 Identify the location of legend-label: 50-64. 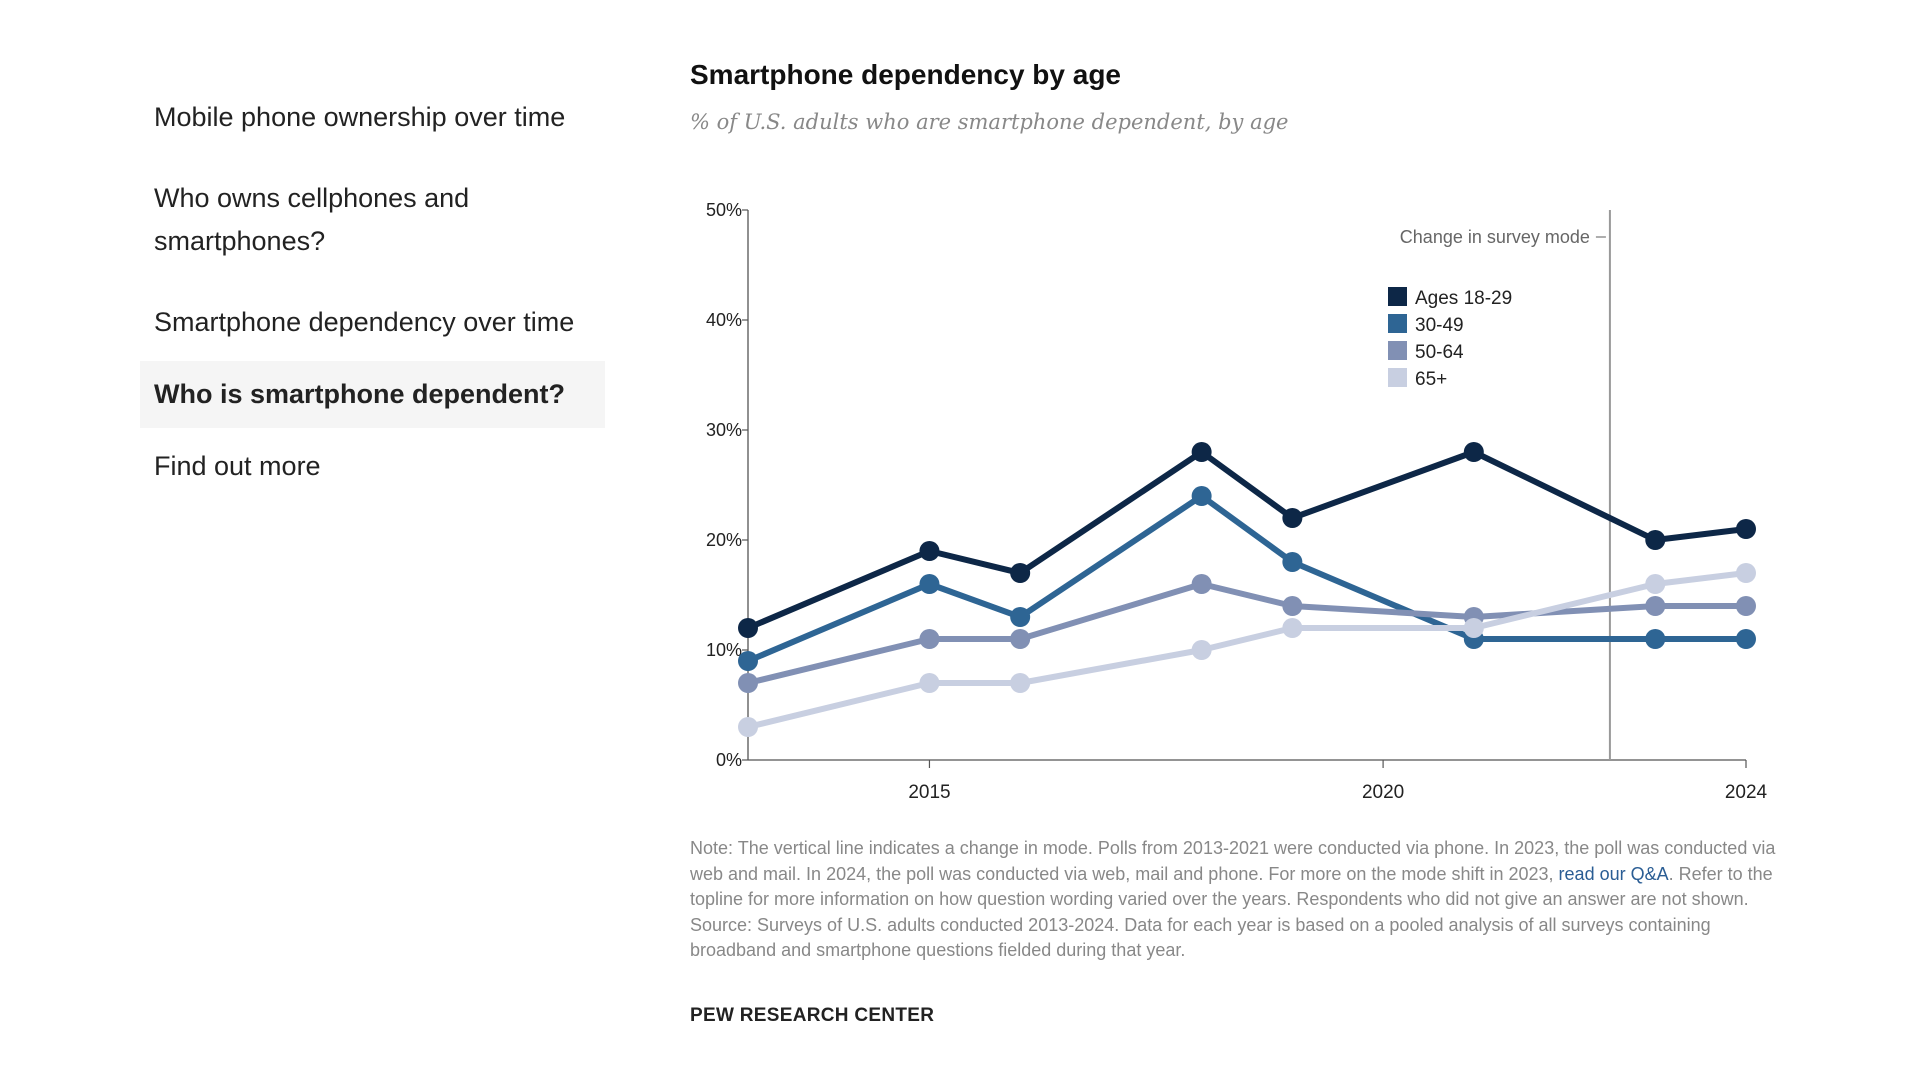
(1439, 352).